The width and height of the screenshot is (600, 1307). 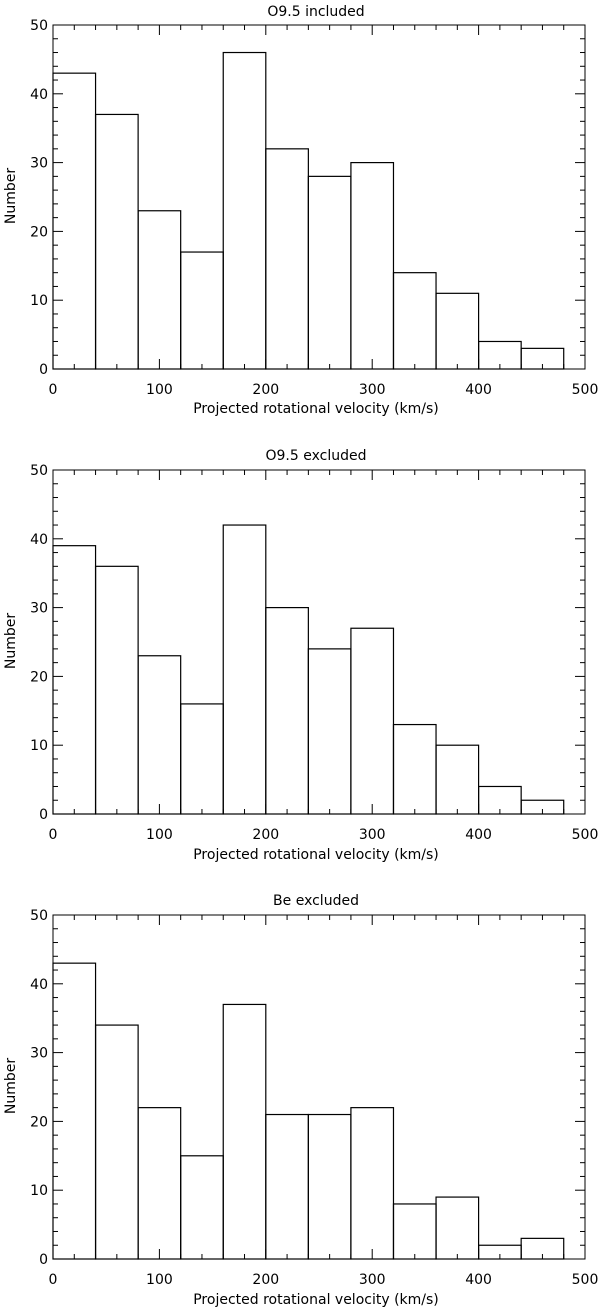 I want to click on chart-title: O9.5 excluded, so click(x=316, y=456).